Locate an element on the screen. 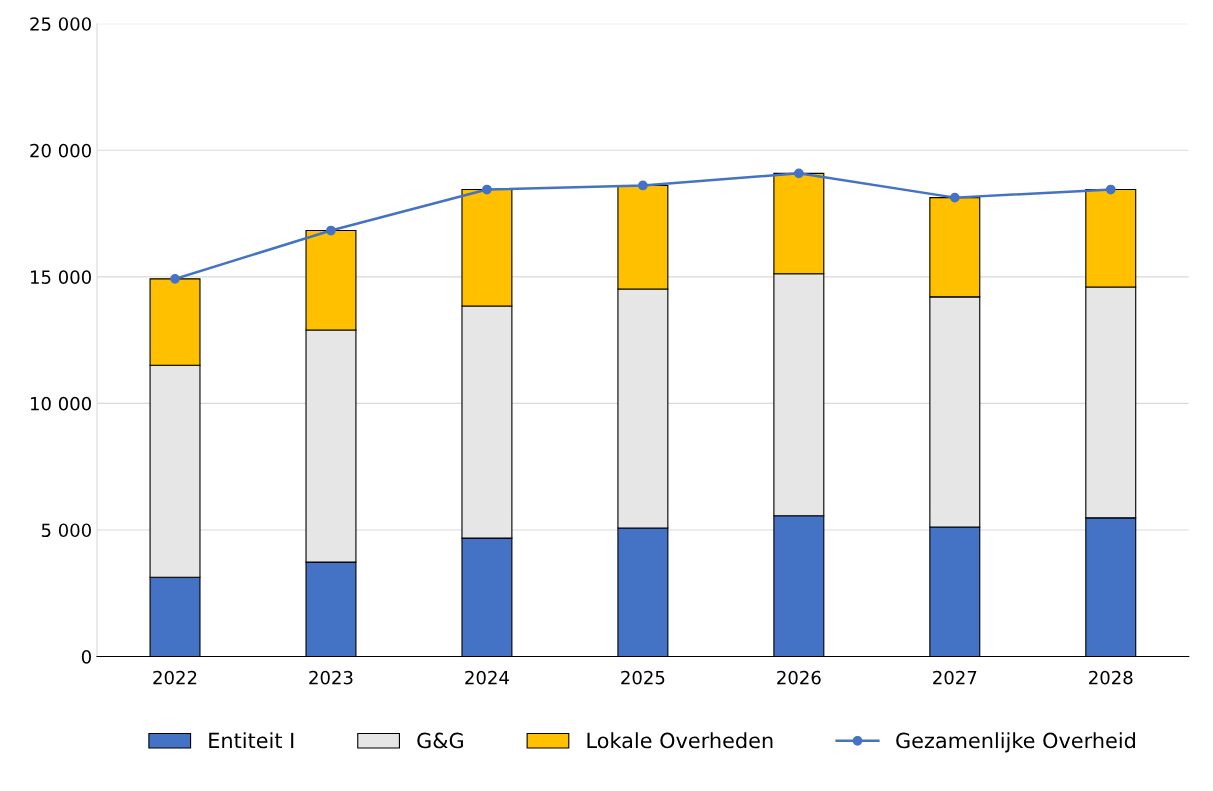 The width and height of the screenshot is (1213, 791). legend-label: G&G is located at coordinates (440, 740).